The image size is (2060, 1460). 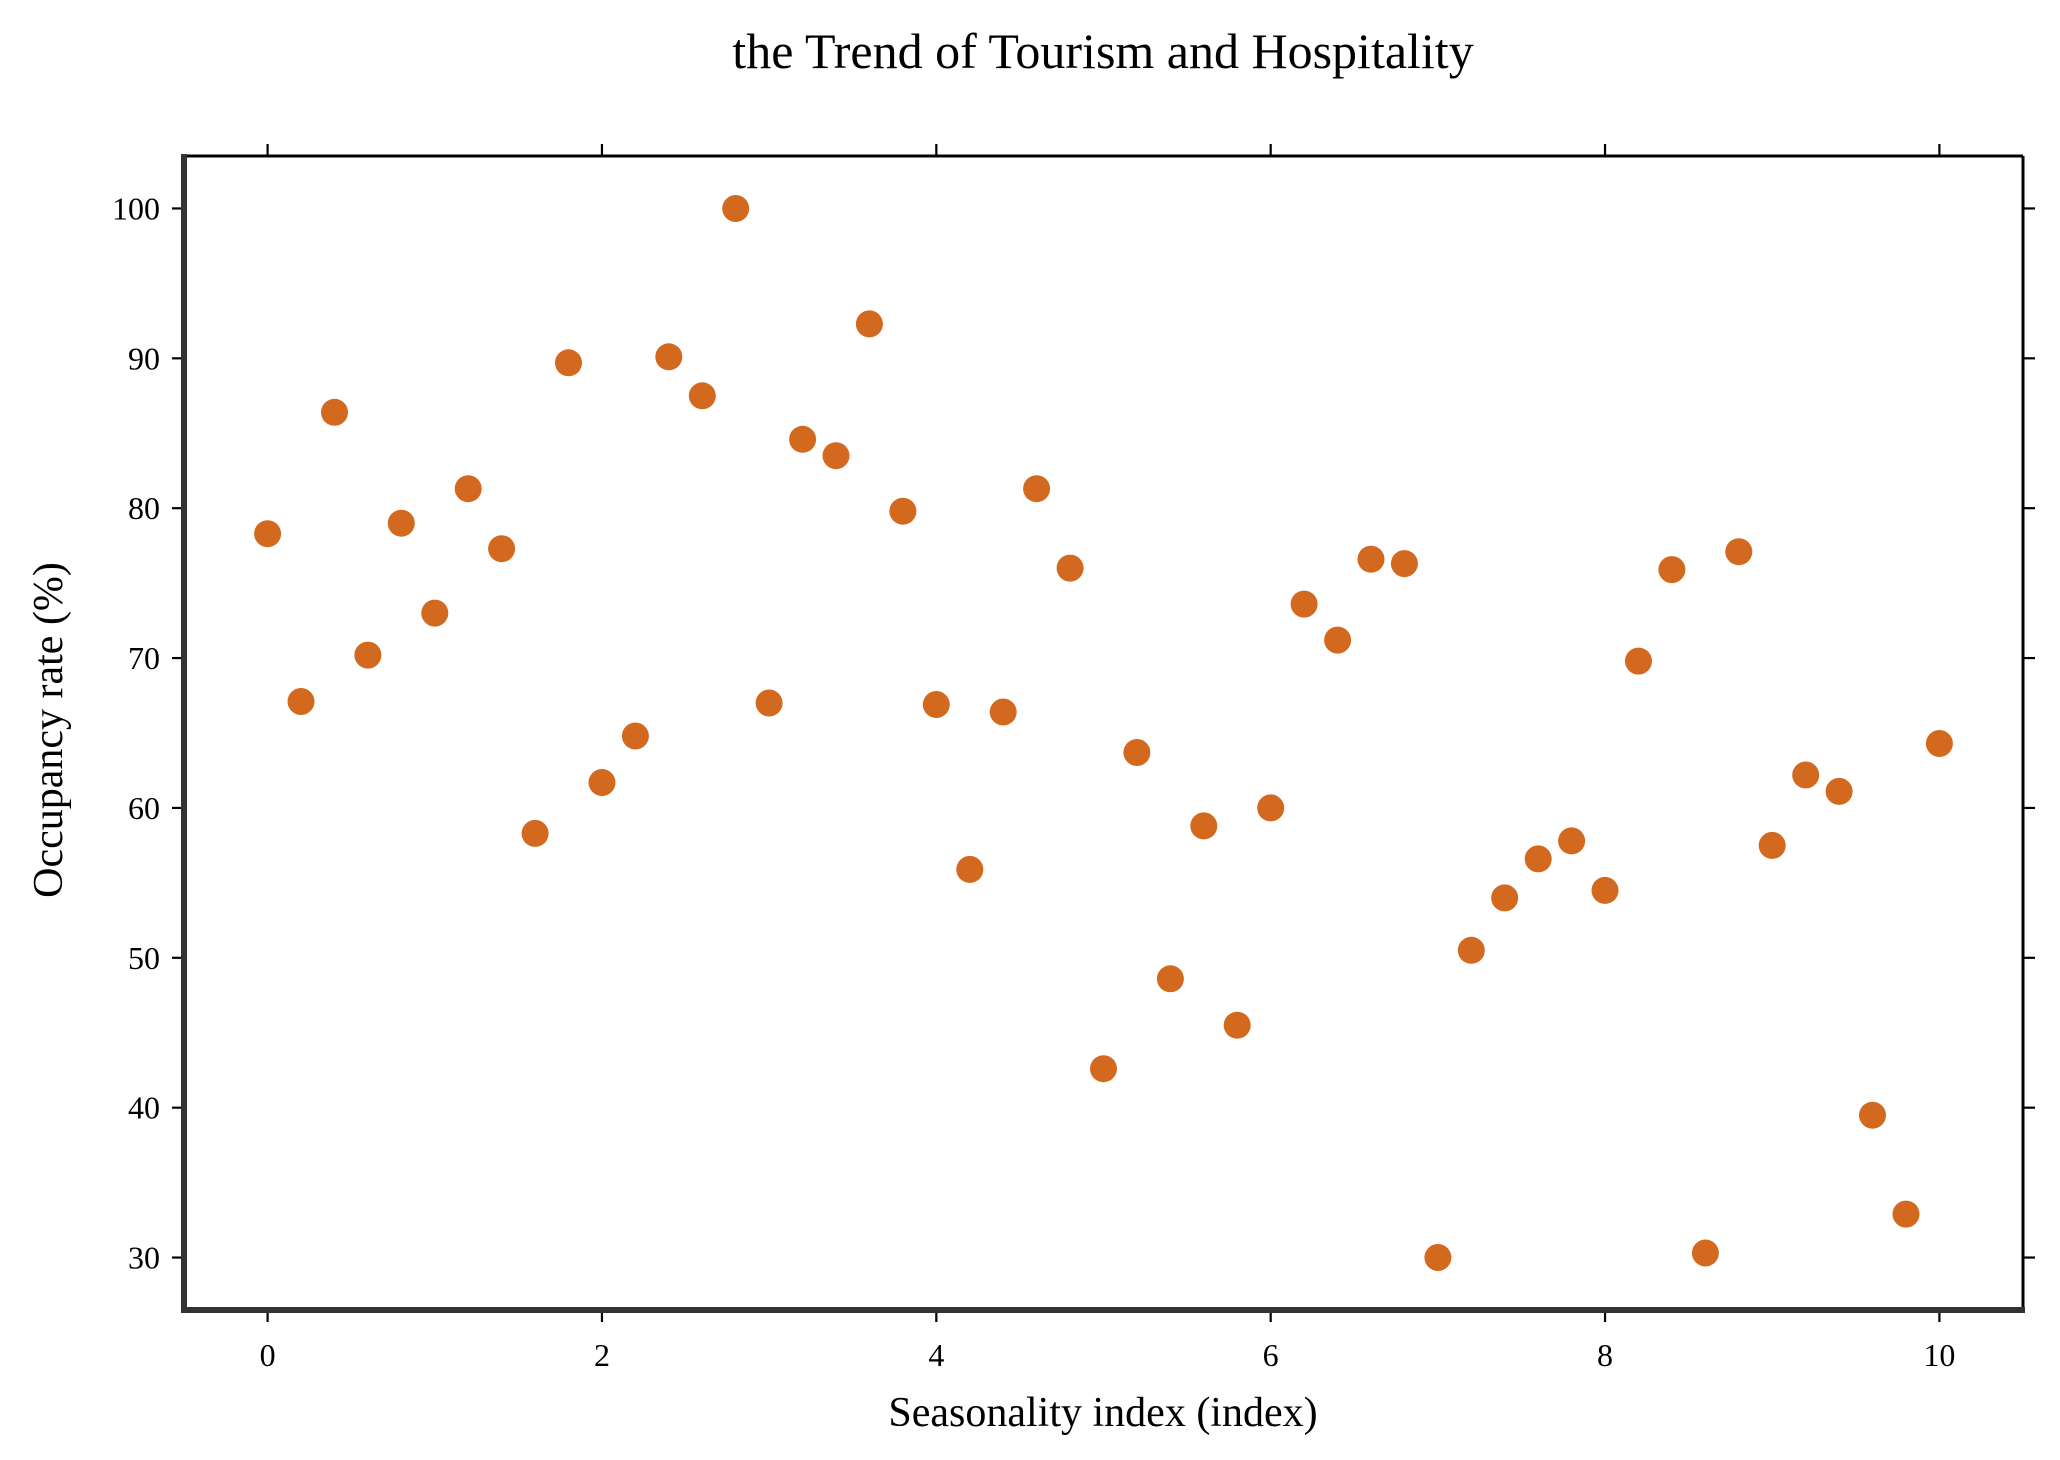 I want to click on y-tick-label: 90, so click(x=144, y=358).